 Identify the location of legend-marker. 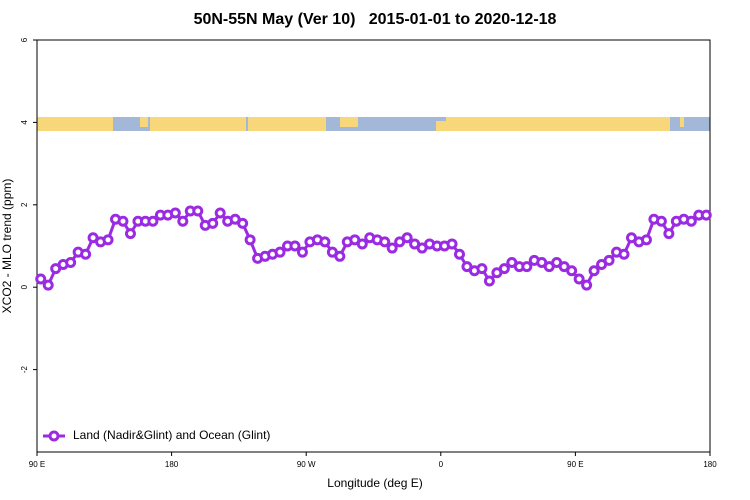
(54, 436).